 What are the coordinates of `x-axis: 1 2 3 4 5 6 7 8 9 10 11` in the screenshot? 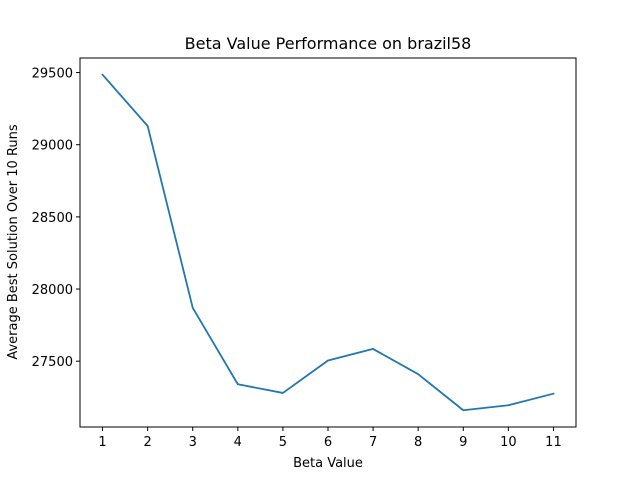 It's located at (330, 438).